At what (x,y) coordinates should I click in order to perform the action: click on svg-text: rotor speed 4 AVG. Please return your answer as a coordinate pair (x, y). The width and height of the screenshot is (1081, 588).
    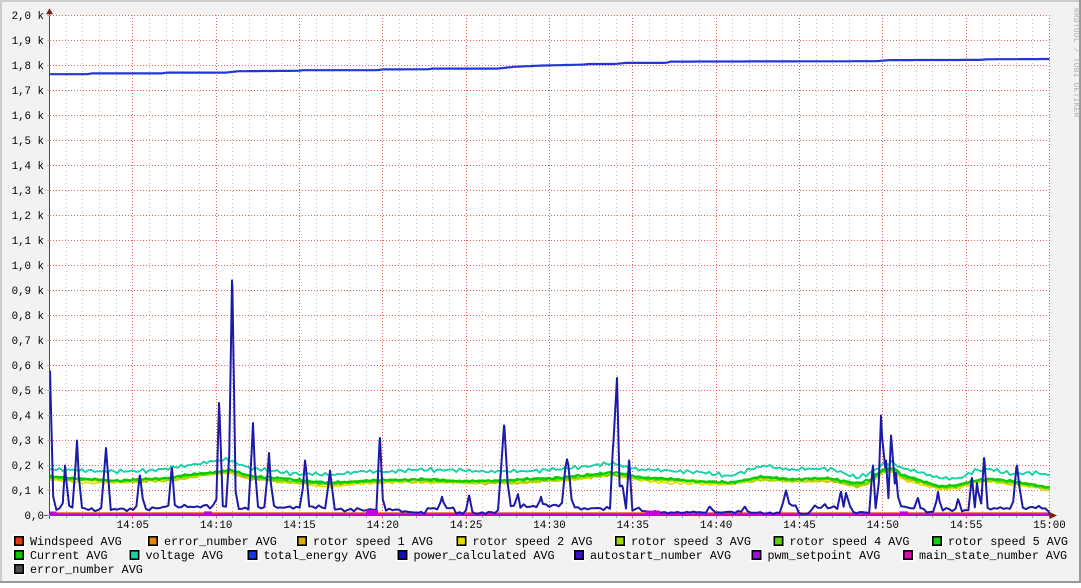
    Looking at the image, I should click on (850, 542).